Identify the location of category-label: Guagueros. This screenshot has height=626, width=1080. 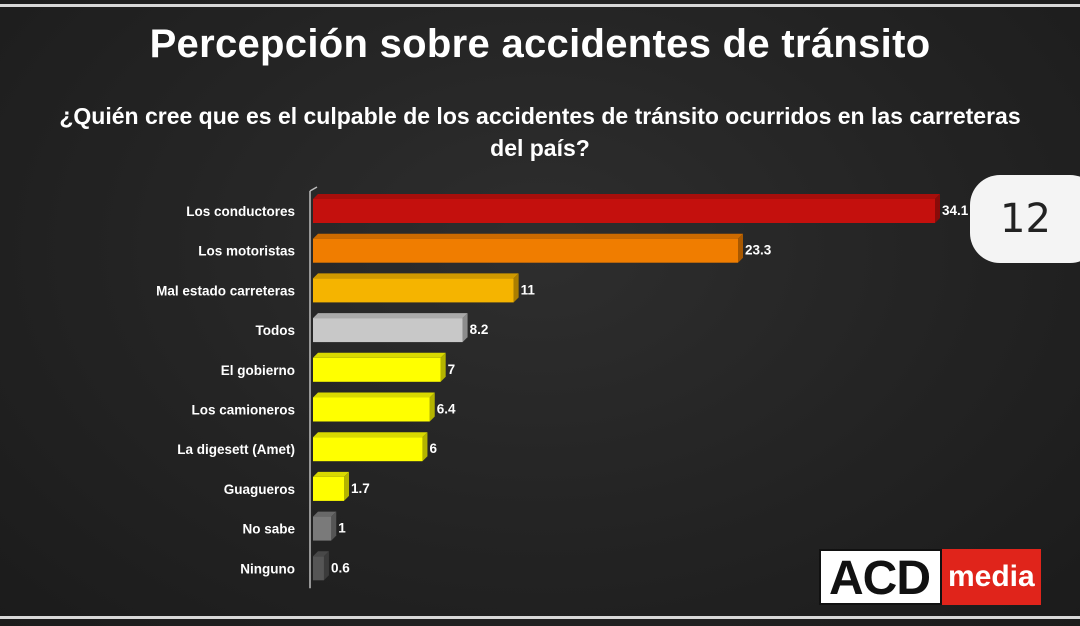
(259, 489).